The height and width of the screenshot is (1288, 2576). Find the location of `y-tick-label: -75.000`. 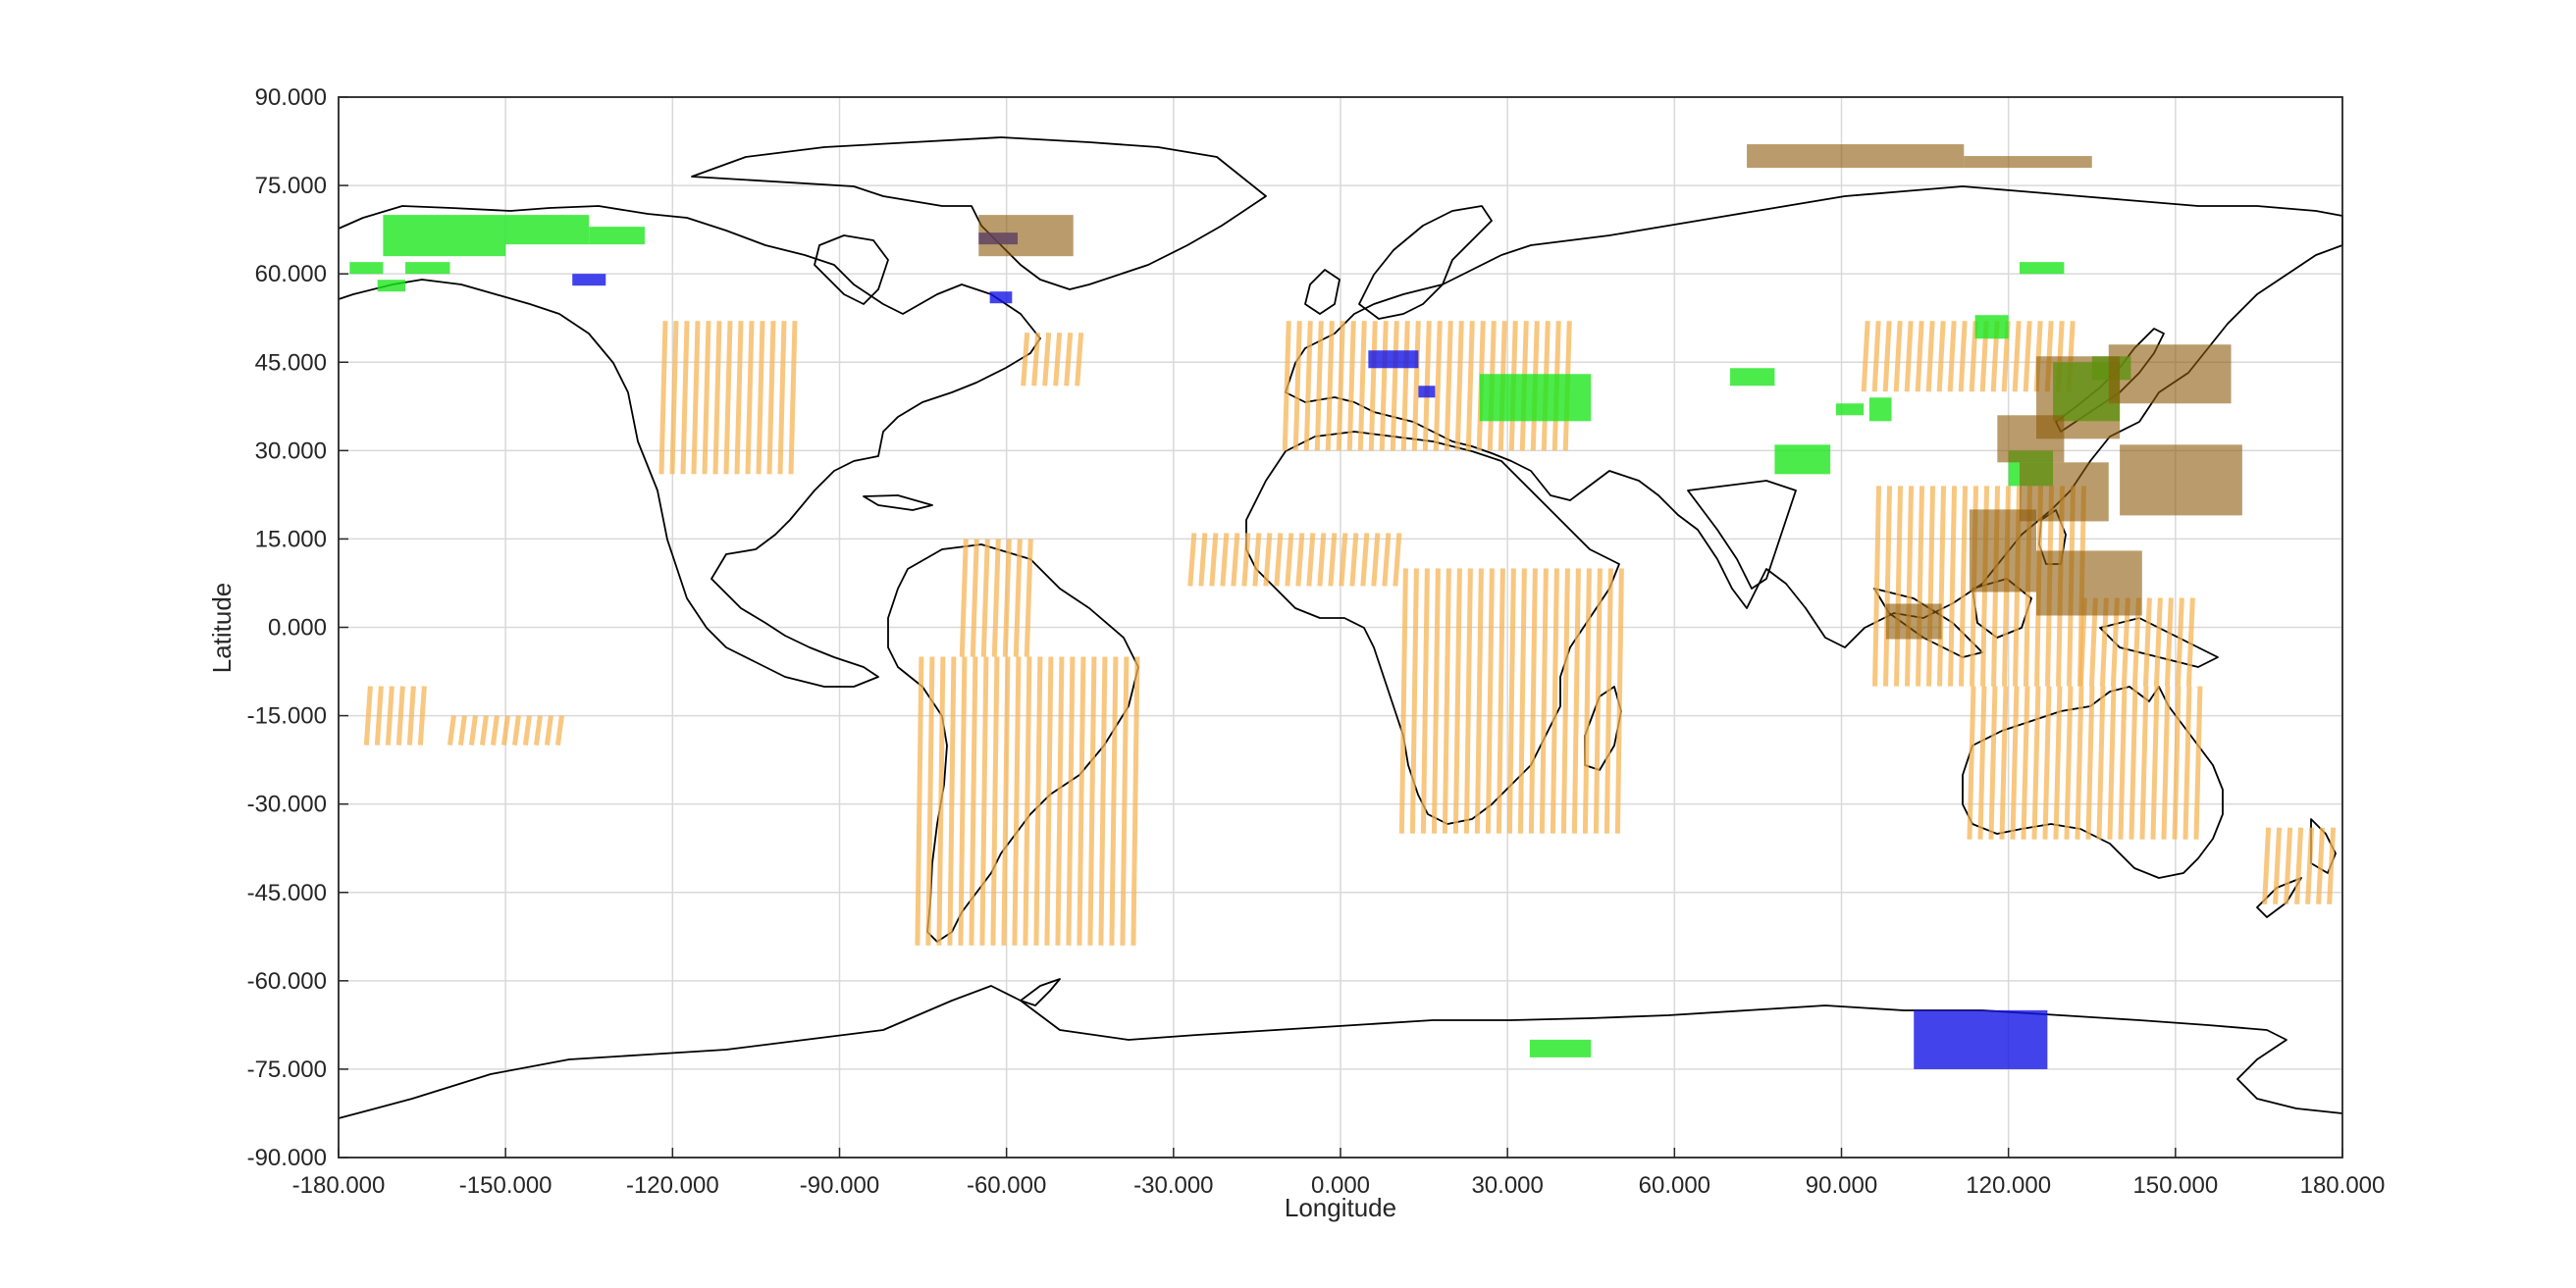

y-tick-label: -75.000 is located at coordinates (287, 1069).